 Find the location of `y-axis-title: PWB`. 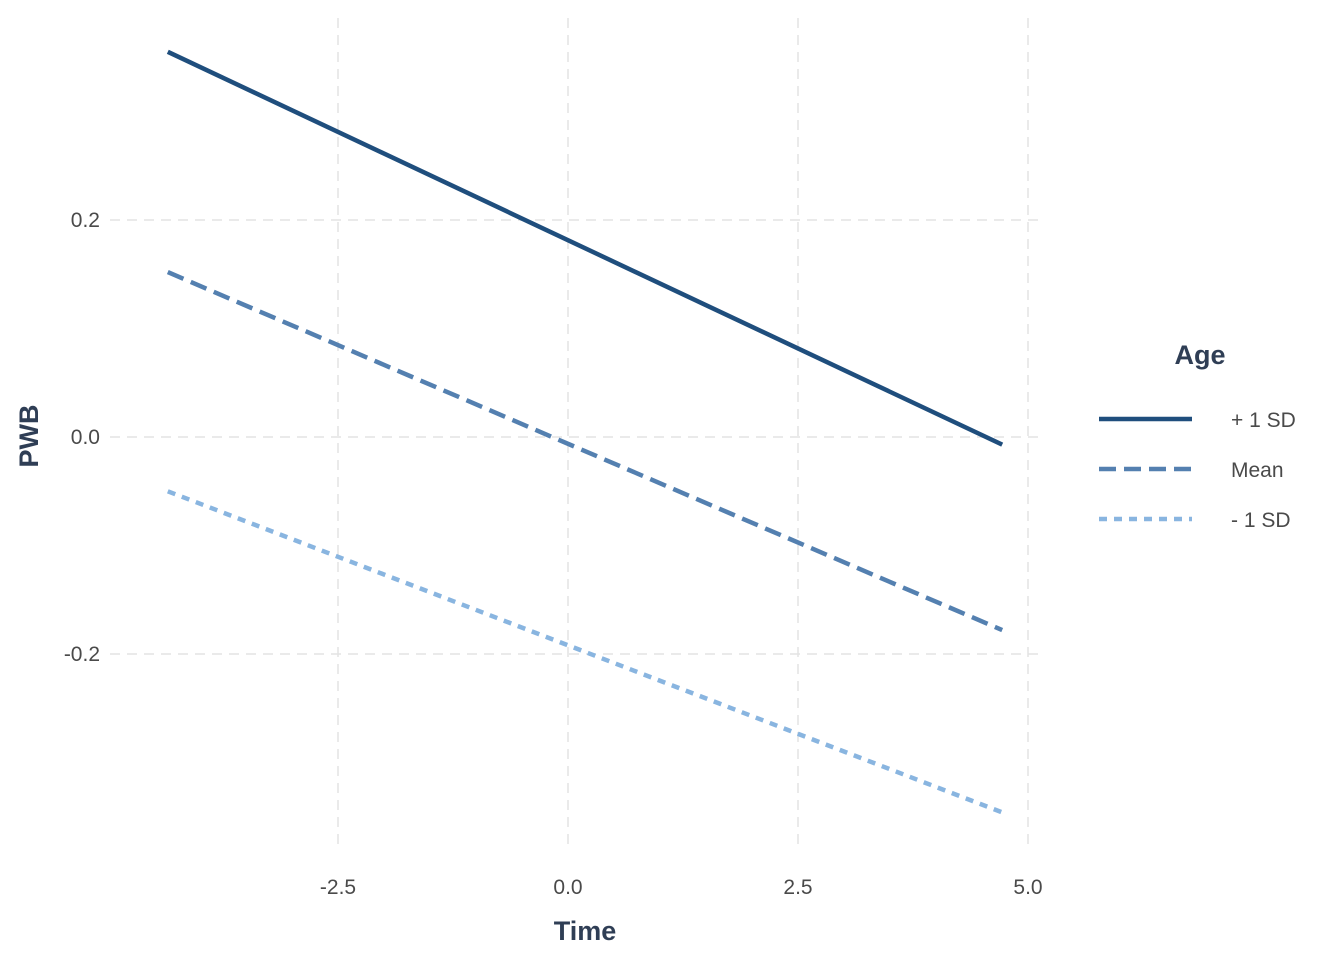

y-axis-title: PWB is located at coordinates (29, 436).